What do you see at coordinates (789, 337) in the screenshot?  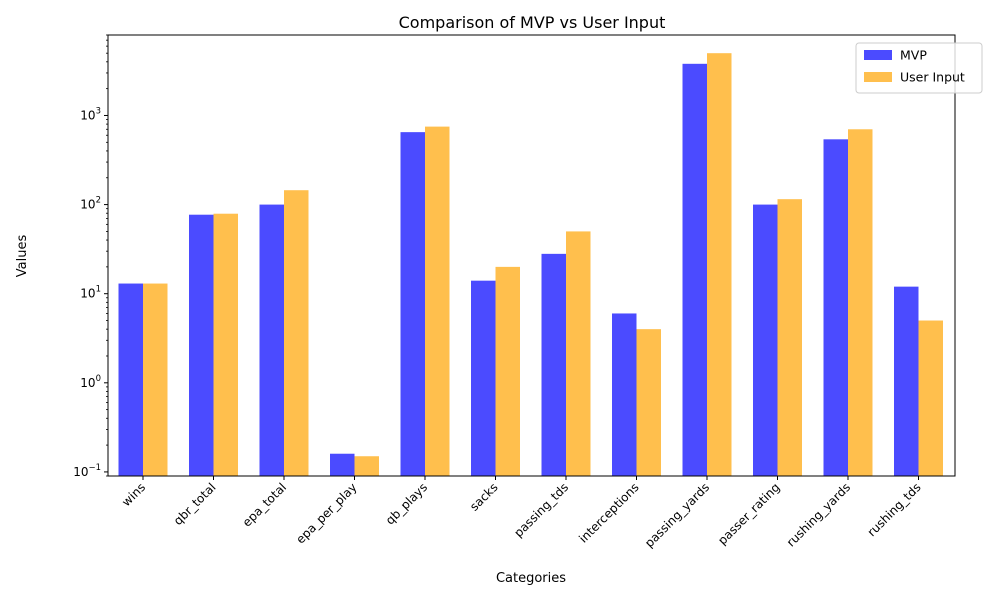 I see `bar-user-input-passer_rating` at bounding box center [789, 337].